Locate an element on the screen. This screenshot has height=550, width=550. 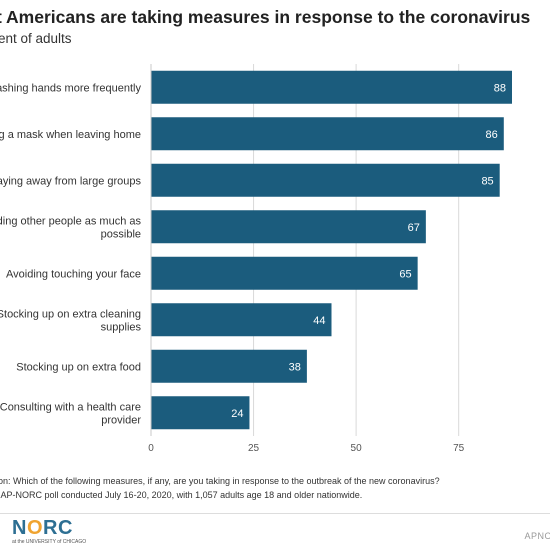
x-tick-label: 50 is located at coordinates (357, 448).